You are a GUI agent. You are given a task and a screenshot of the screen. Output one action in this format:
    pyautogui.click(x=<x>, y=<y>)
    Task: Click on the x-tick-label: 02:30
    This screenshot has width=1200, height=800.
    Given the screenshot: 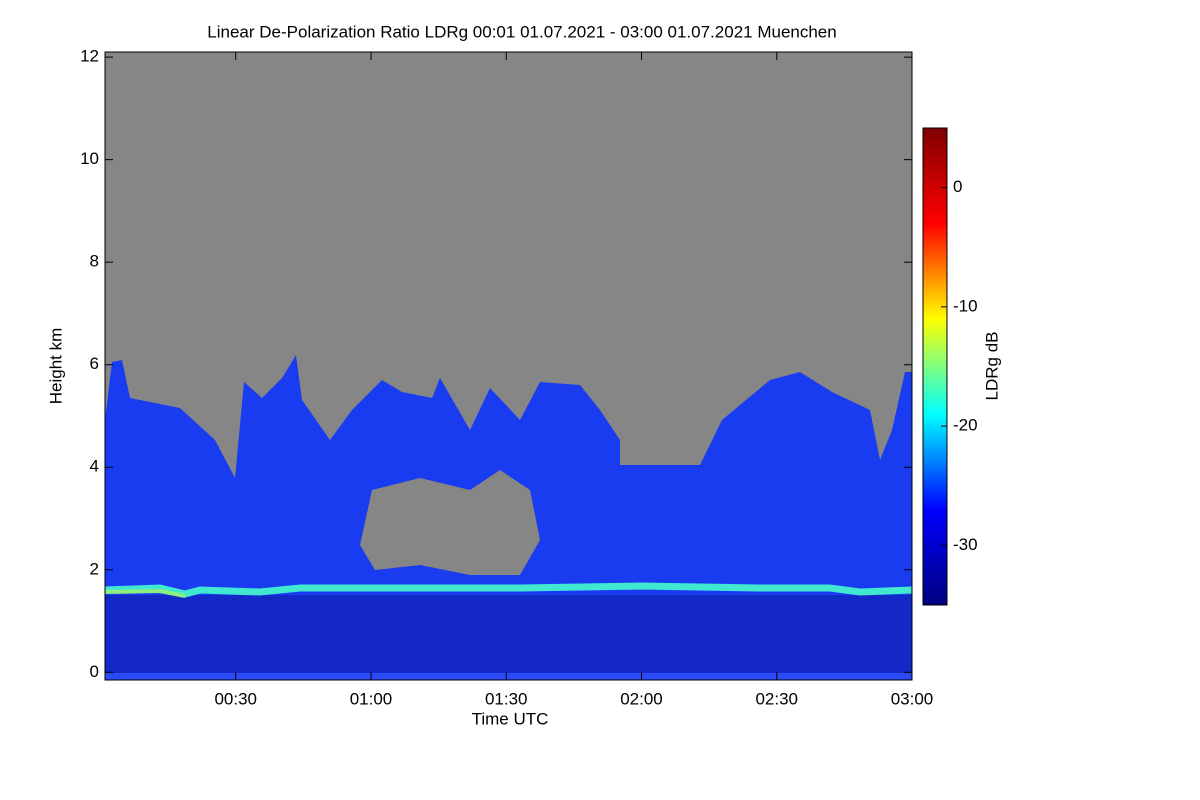 What is the action you would take?
    pyautogui.click(x=776, y=698)
    